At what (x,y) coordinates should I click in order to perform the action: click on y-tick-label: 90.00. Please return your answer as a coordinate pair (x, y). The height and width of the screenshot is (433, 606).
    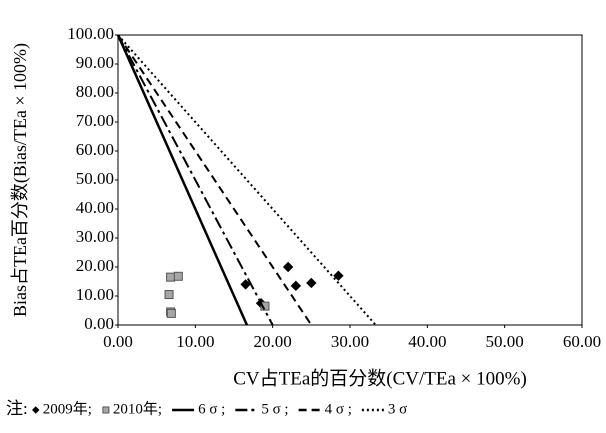
    Looking at the image, I should click on (95, 62).